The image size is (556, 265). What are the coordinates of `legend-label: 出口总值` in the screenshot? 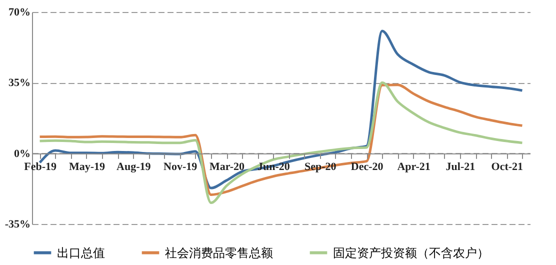 It's located at (81, 253).